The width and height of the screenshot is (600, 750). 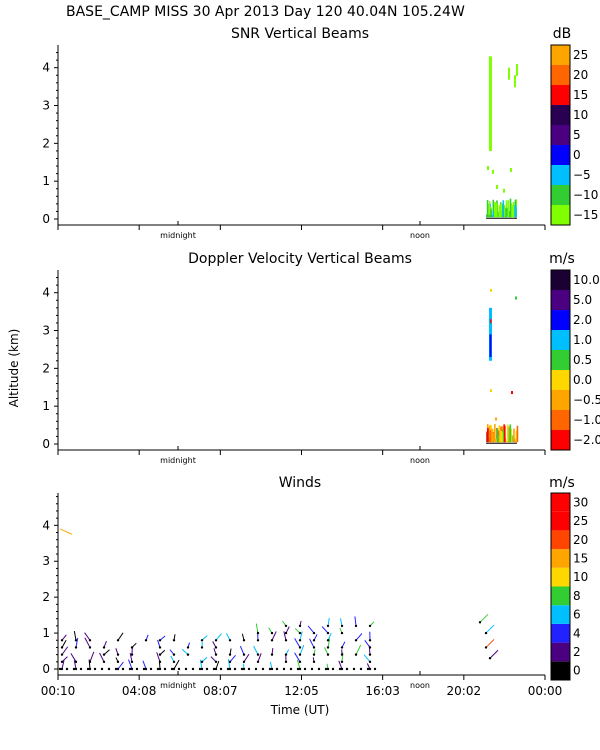 I want to click on colorbar-tick-label: 15, so click(x=580, y=558).